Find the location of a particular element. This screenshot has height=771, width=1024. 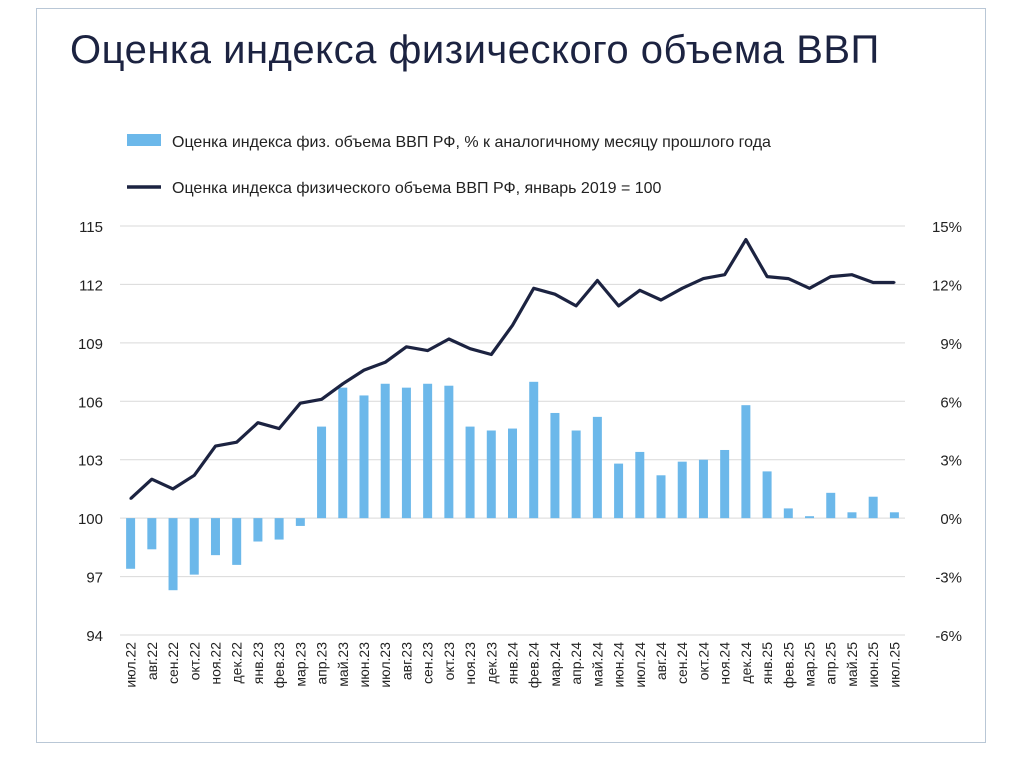

left-axis-tick-label: 94 is located at coordinates (94, 636).